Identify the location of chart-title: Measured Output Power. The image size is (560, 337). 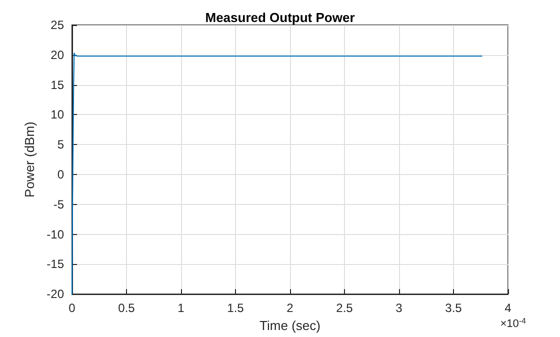
(280, 17).